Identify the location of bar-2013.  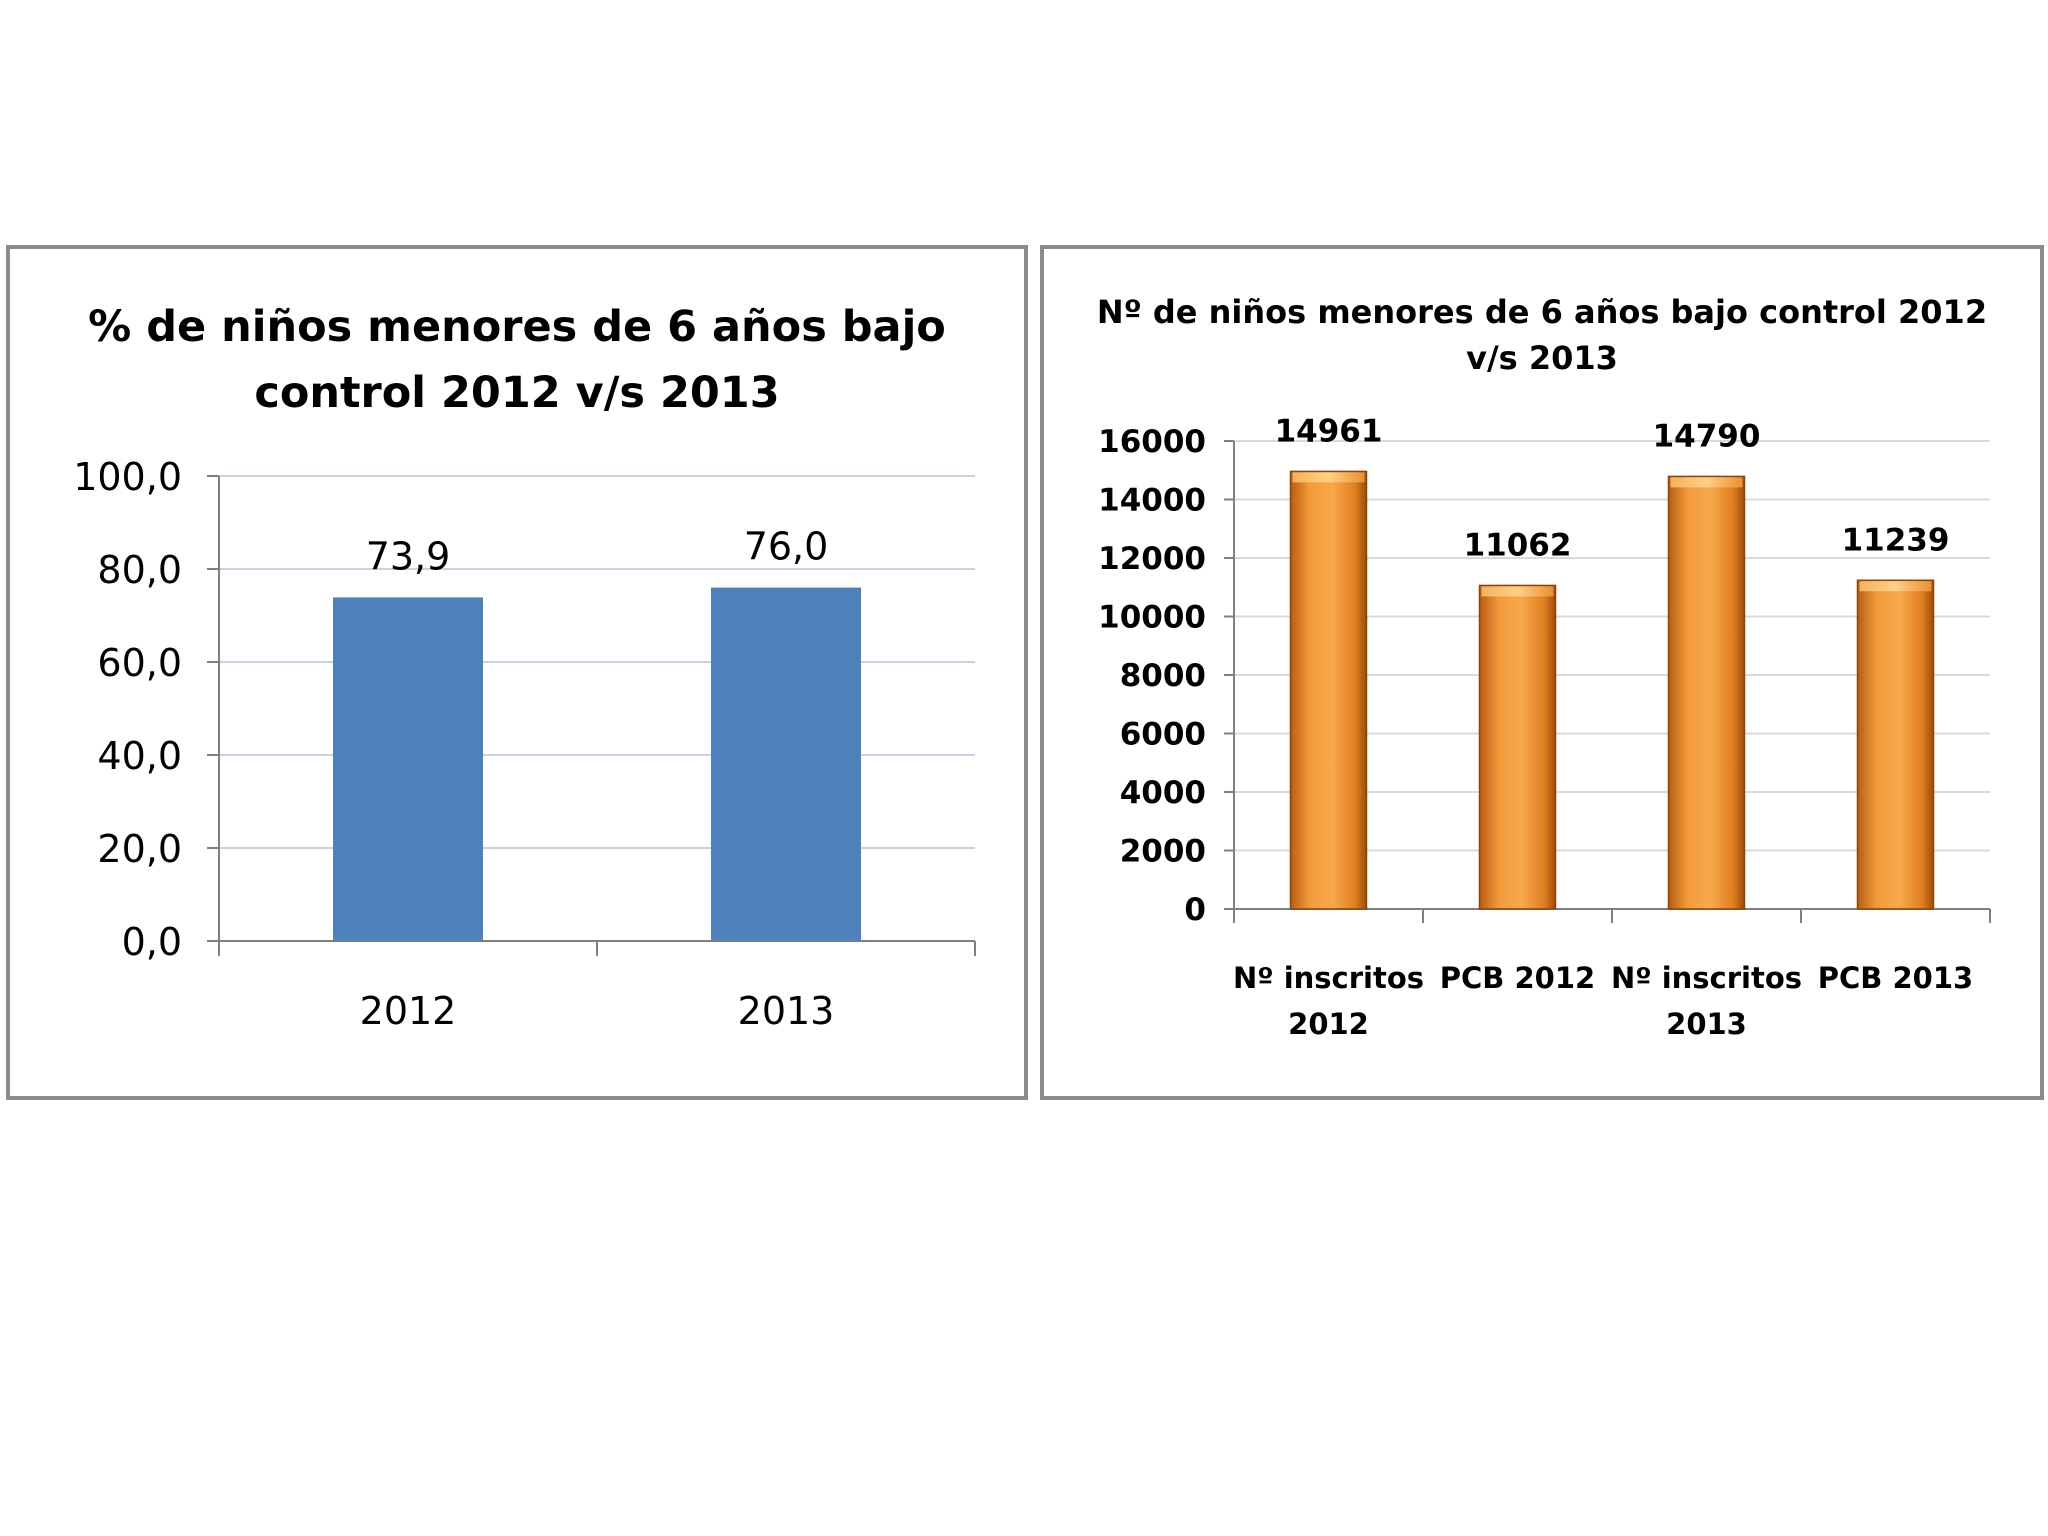
(786, 764).